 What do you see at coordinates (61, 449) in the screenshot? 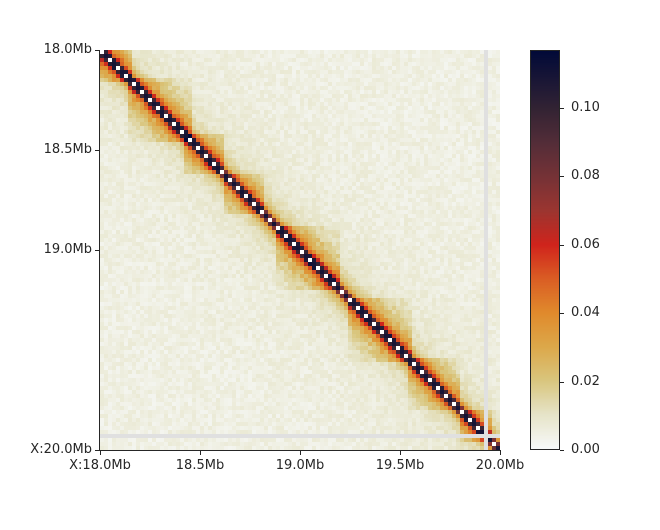
I see `y-tick-label: X:20.0Mb` at bounding box center [61, 449].